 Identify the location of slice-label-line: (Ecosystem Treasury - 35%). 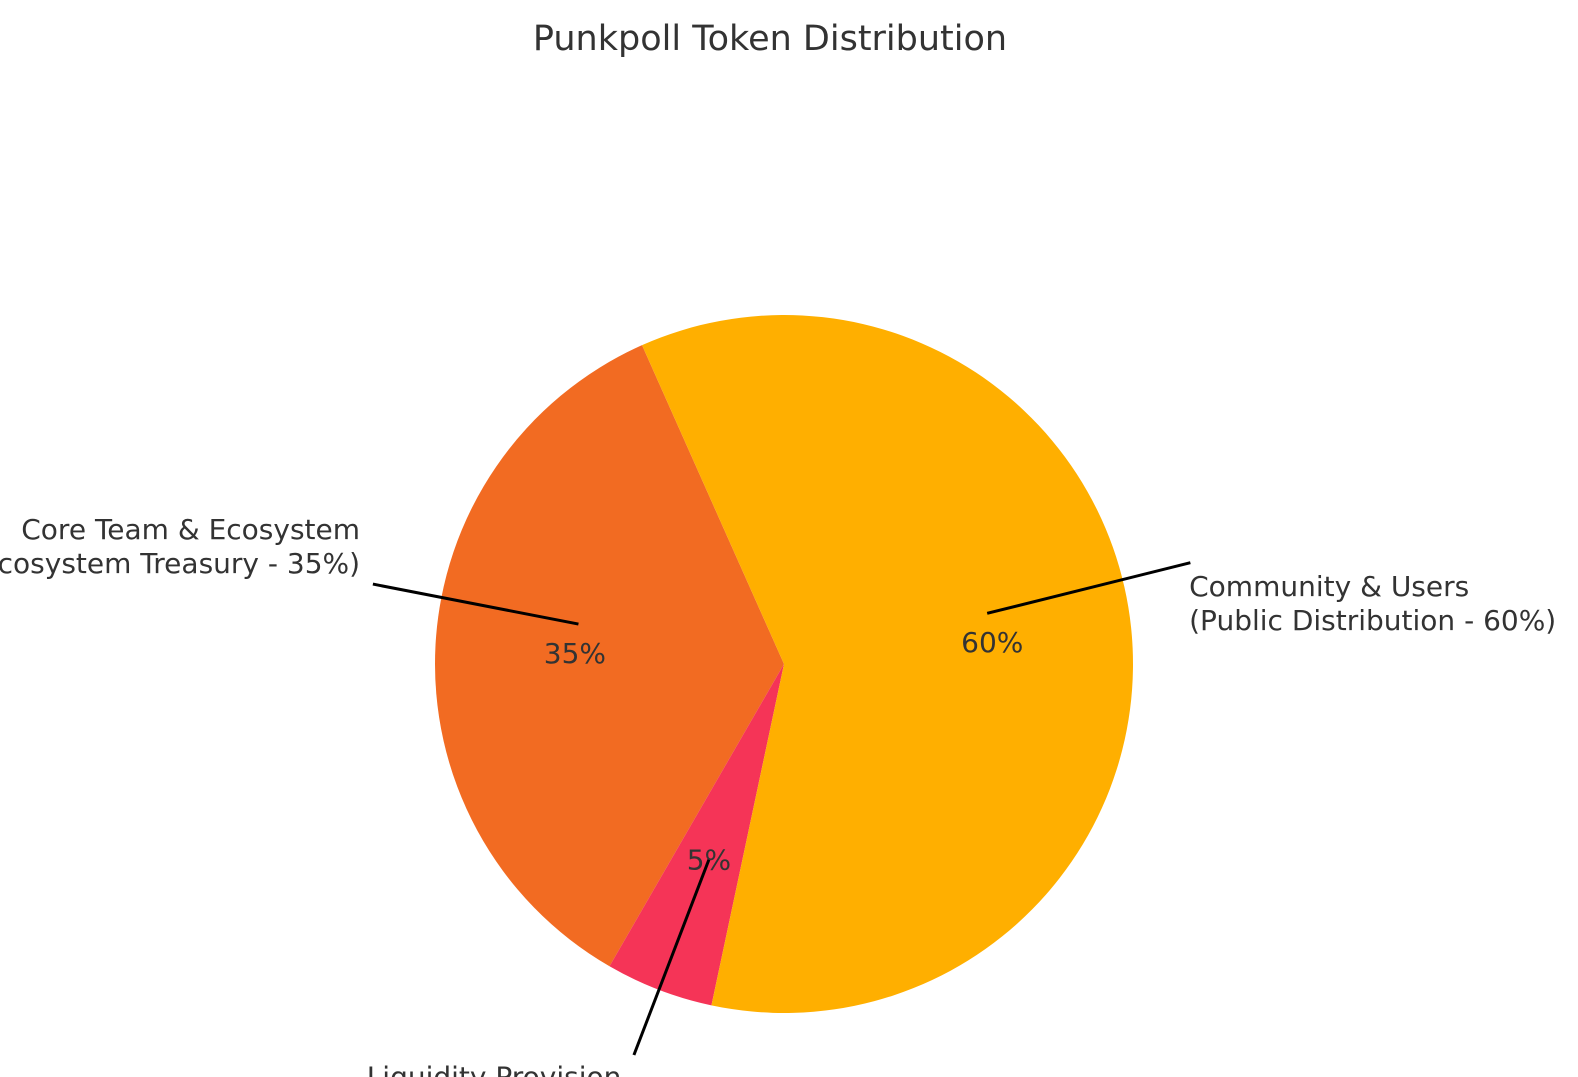
(180, 563).